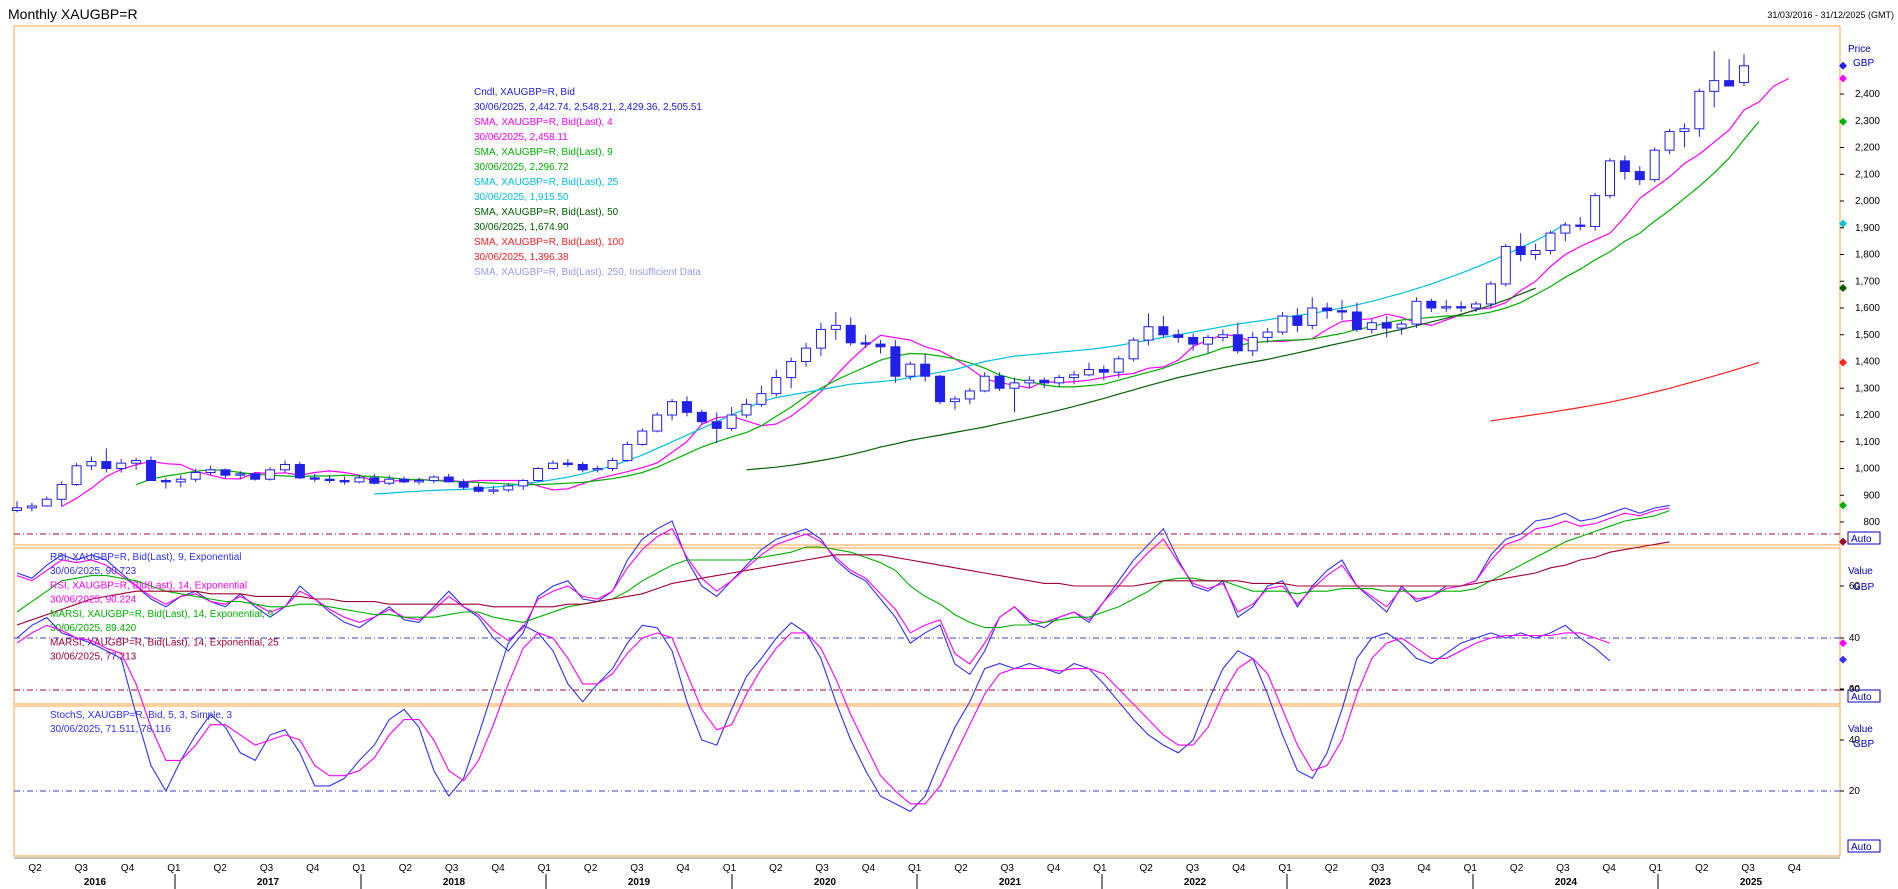 The width and height of the screenshot is (1898, 889). What do you see at coordinates (1860, 571) in the screenshot?
I see `rsi-value-label: Value` at bounding box center [1860, 571].